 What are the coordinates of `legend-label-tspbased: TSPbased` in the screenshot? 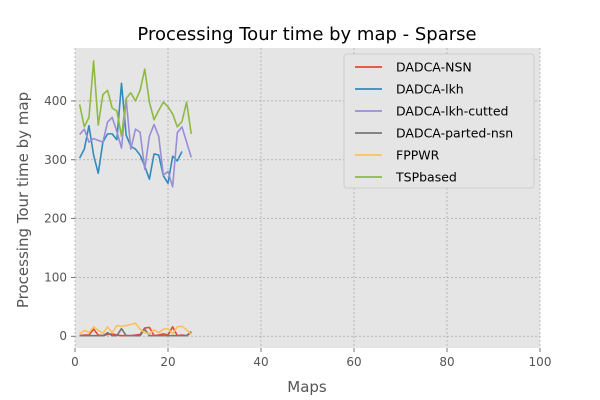 It's located at (426, 177).